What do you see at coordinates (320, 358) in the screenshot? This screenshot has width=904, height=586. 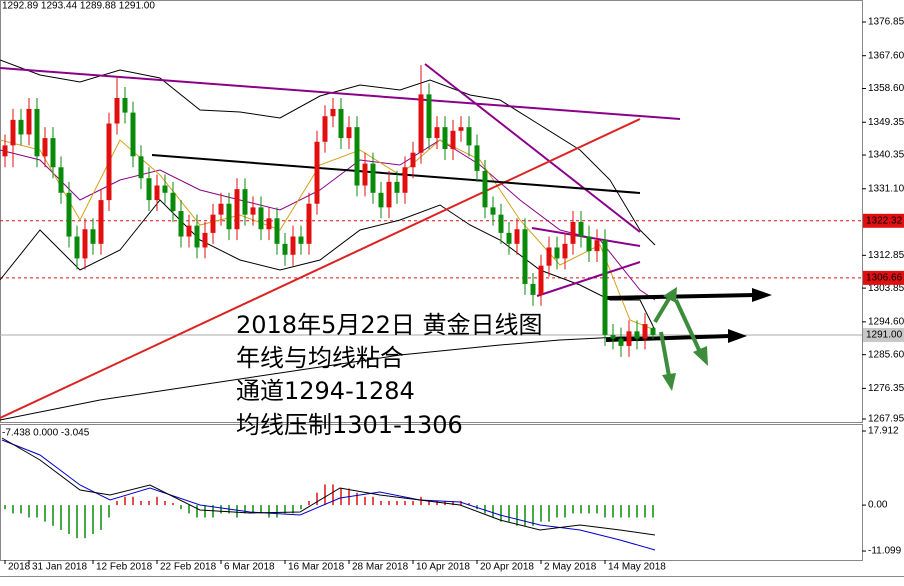 I see `annotation: 年线与均线粘合` at bounding box center [320, 358].